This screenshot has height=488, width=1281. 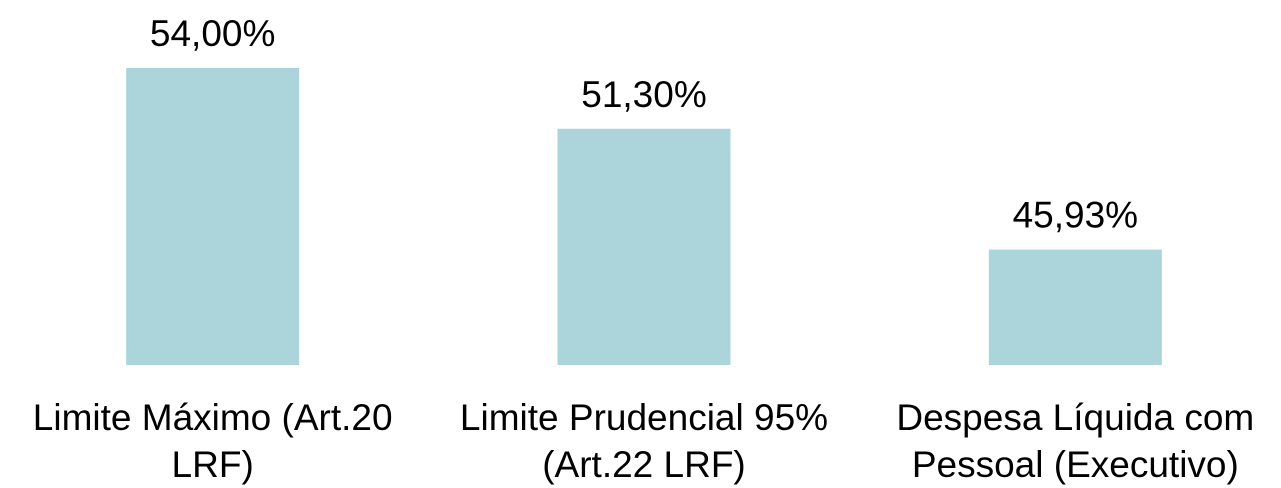 I want to click on value-label: 54,00%, so click(x=213, y=33).